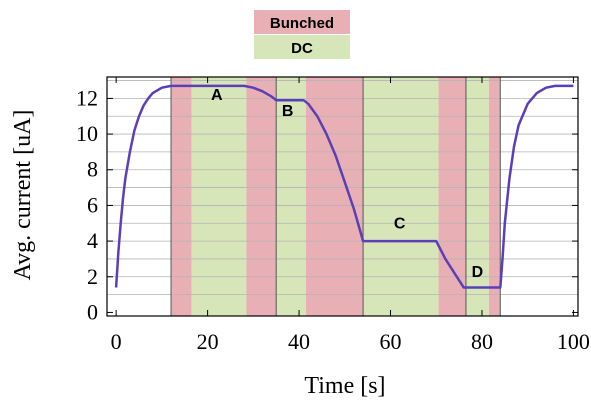 The image size is (591, 401). What do you see at coordinates (344, 386) in the screenshot?
I see `x-axis-title: Time [s]` at bounding box center [344, 386].